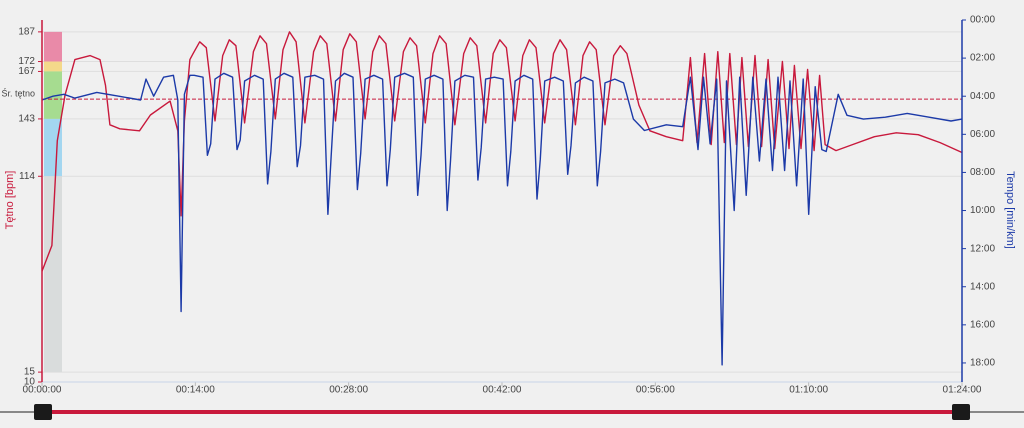 This screenshot has width=1024, height=428. I want to click on x-tick-label: 00:00:00, so click(42, 390).